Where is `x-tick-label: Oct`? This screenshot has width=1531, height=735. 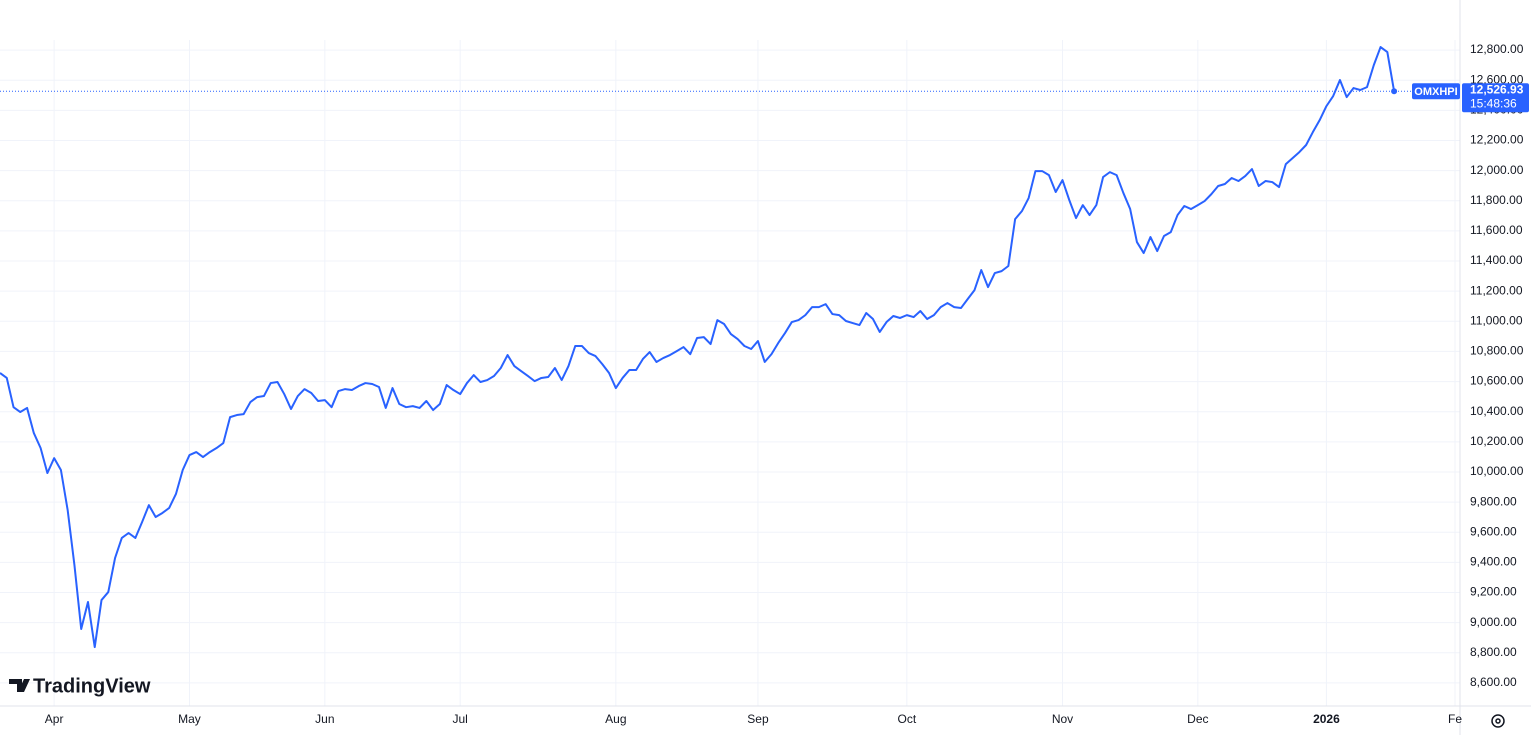 x-tick-label: Oct is located at coordinates (907, 719).